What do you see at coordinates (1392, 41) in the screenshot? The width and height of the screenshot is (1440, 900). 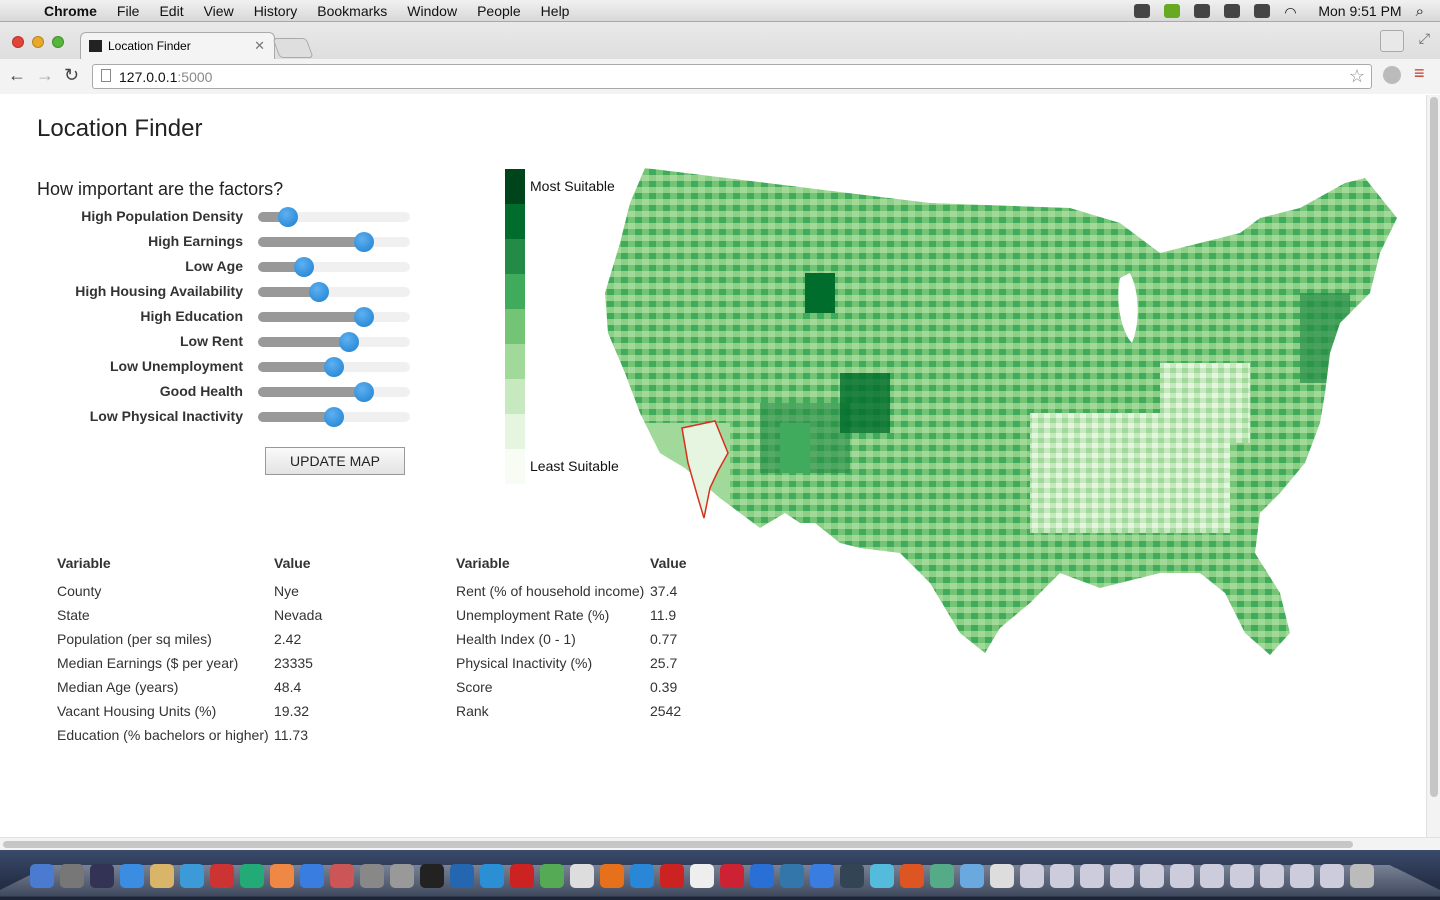 I see `profile-icon` at bounding box center [1392, 41].